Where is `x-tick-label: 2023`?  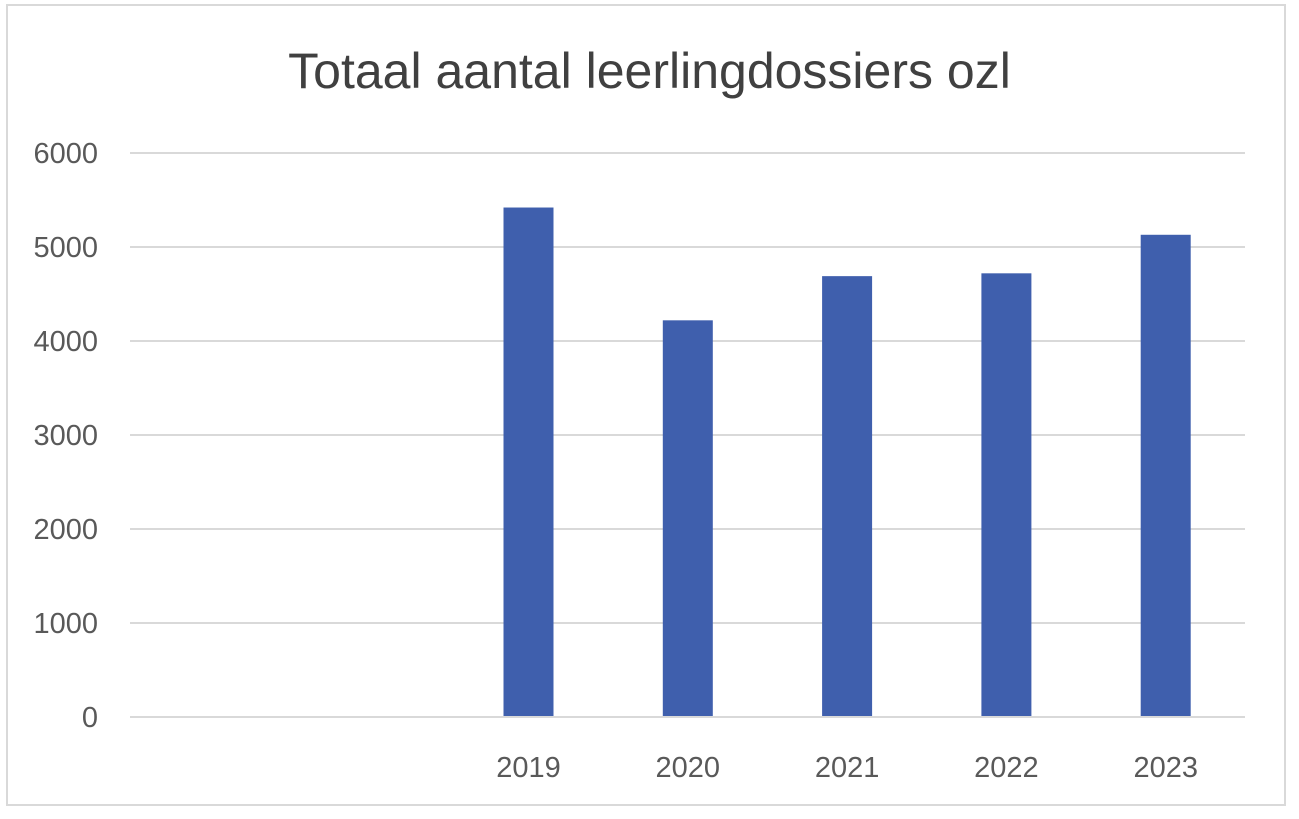
x-tick-label: 2023 is located at coordinates (1165, 768).